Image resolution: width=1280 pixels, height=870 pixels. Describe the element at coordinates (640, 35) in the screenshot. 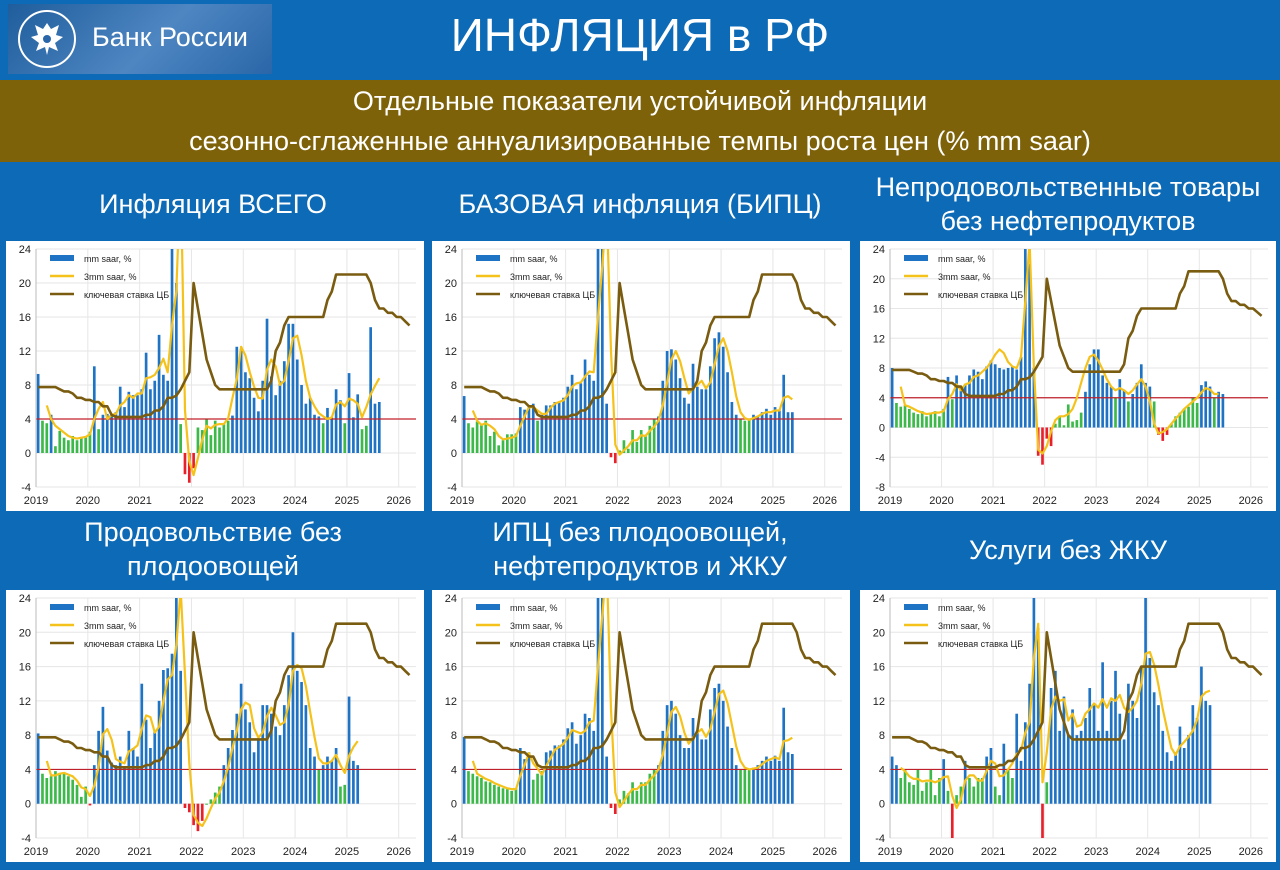

I see `page-title: ИНФЛЯЦИЯ в РФ` at that location.